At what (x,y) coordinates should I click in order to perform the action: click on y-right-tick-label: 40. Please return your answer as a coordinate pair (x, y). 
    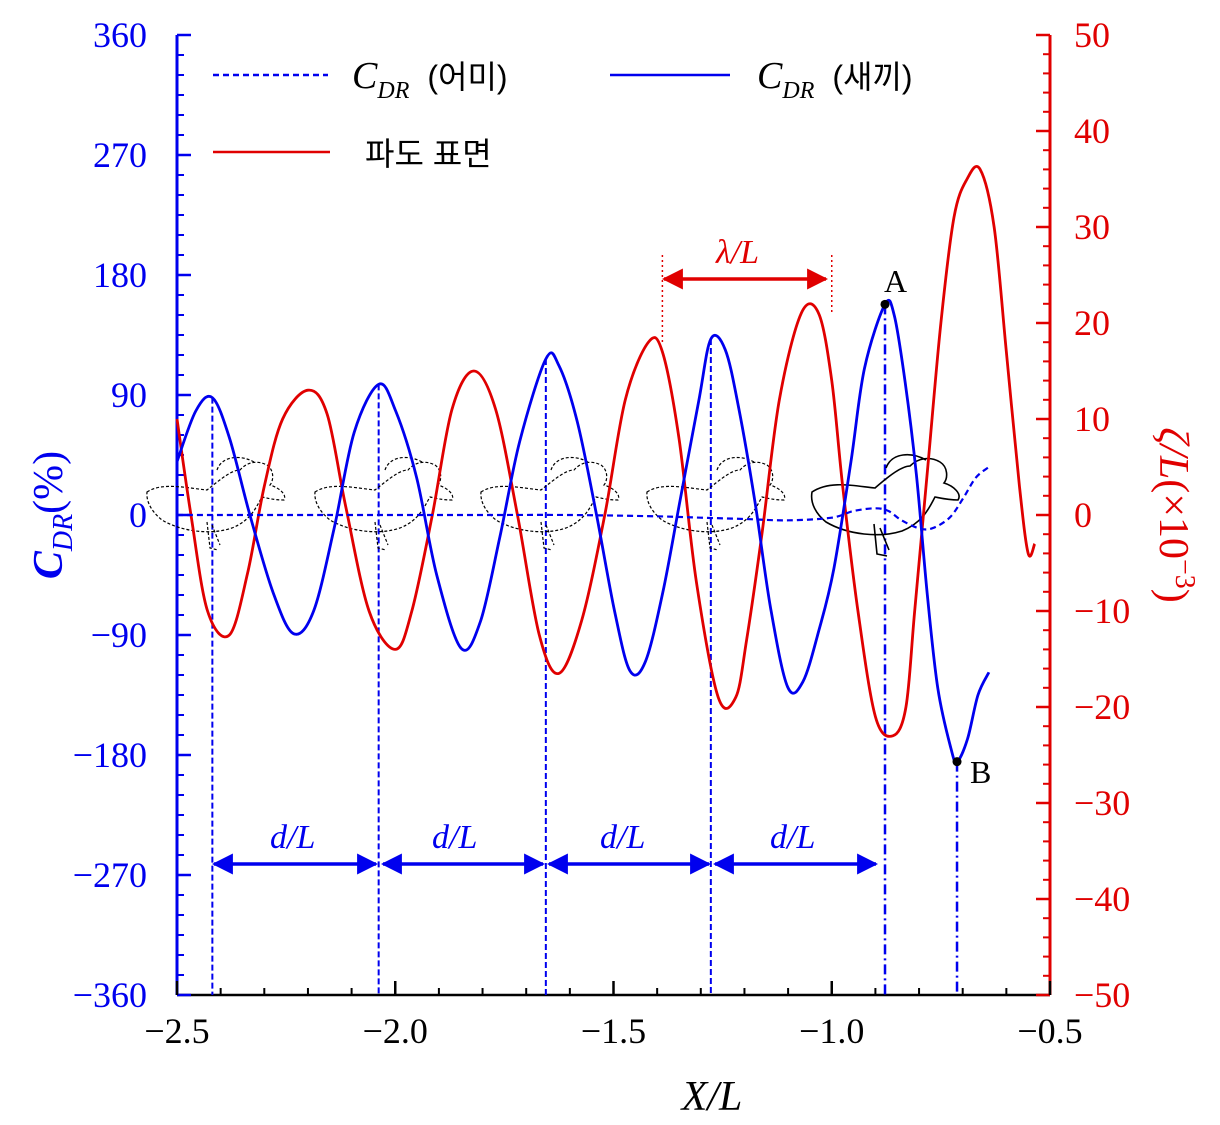
    Looking at the image, I should click on (1092, 131).